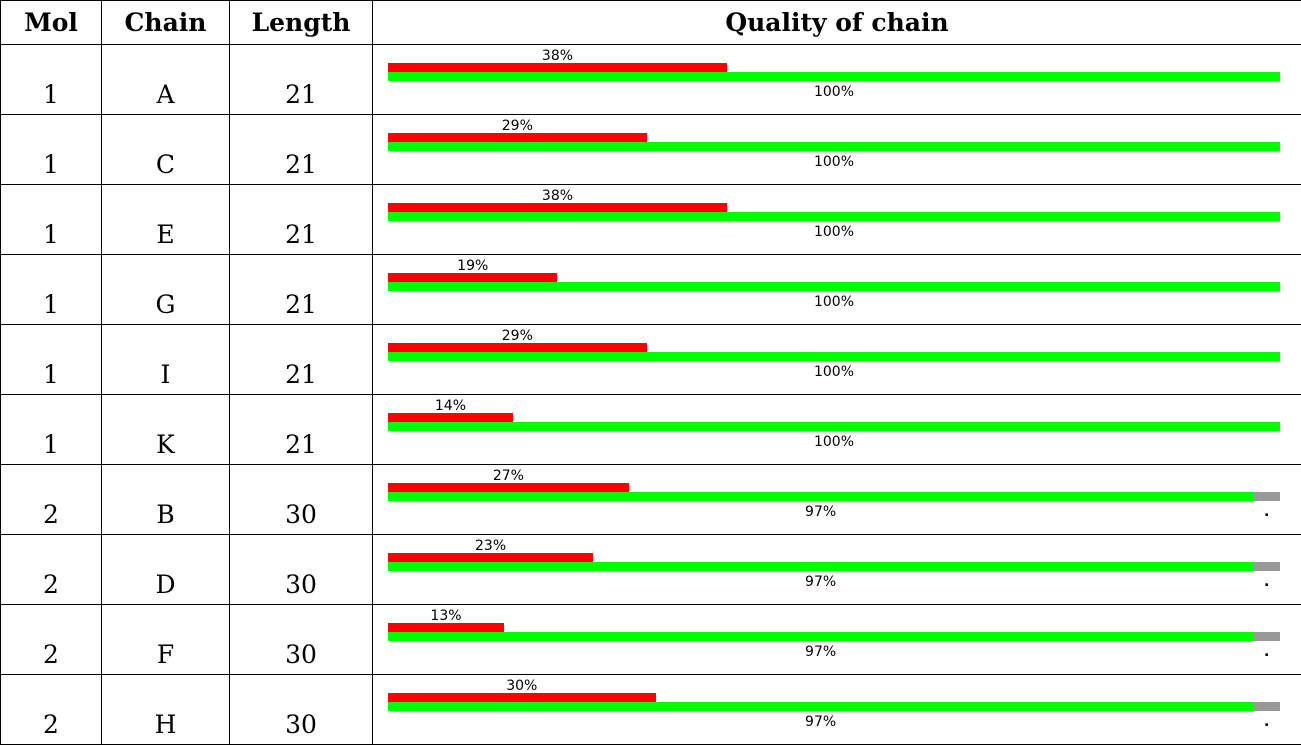 This screenshot has width=1301, height=745. Describe the element at coordinates (166, 290) in the screenshot. I see `cell-chain: G` at that location.